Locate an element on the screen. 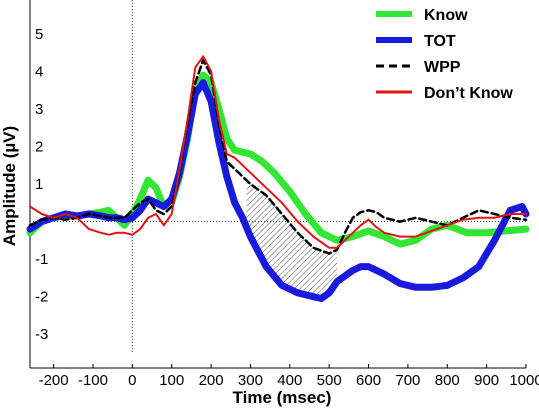 This screenshot has height=410, width=539. x-tick-label: 1000 is located at coordinates (524, 380).